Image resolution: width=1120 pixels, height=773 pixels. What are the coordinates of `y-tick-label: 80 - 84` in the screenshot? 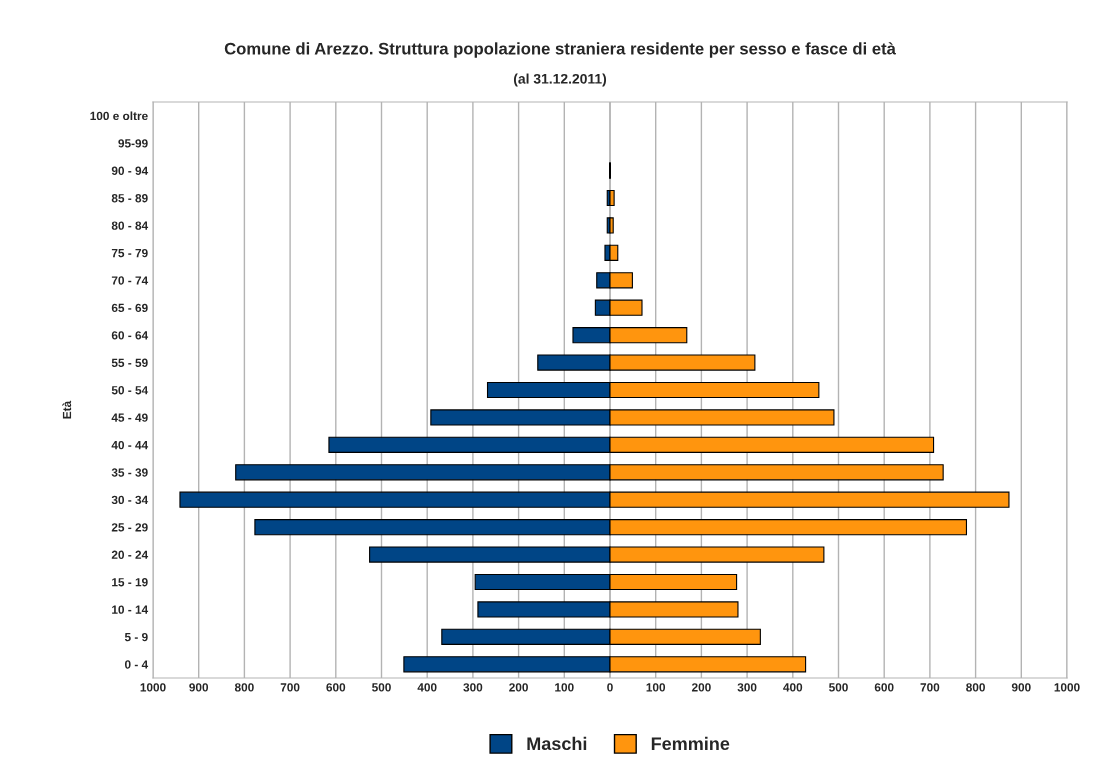 It's located at (130, 225).